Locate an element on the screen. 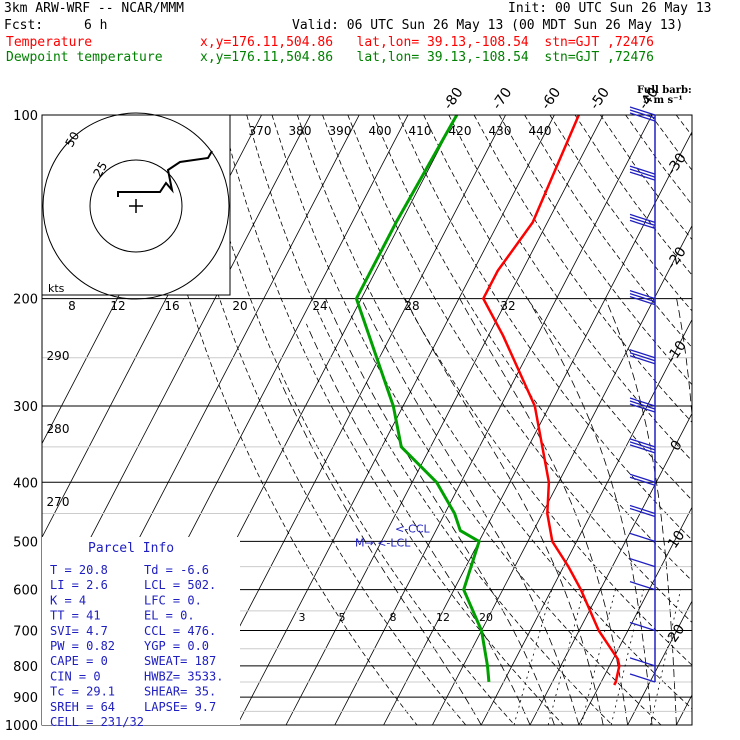 This screenshot has width=740, height=740. level-marker: <-CCL is located at coordinates (413, 528).